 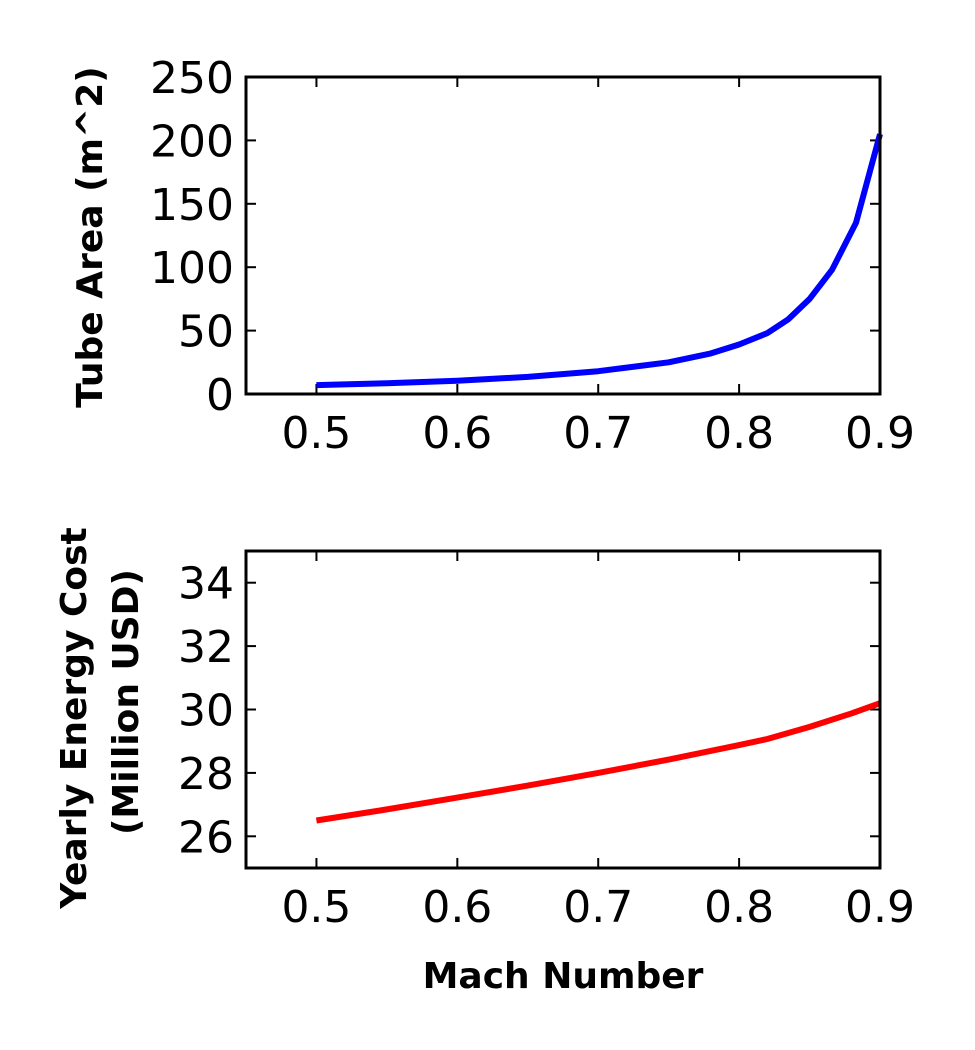 What do you see at coordinates (598, 907) in the screenshot?
I see `energy-cost-x-tick-label: 0.7` at bounding box center [598, 907].